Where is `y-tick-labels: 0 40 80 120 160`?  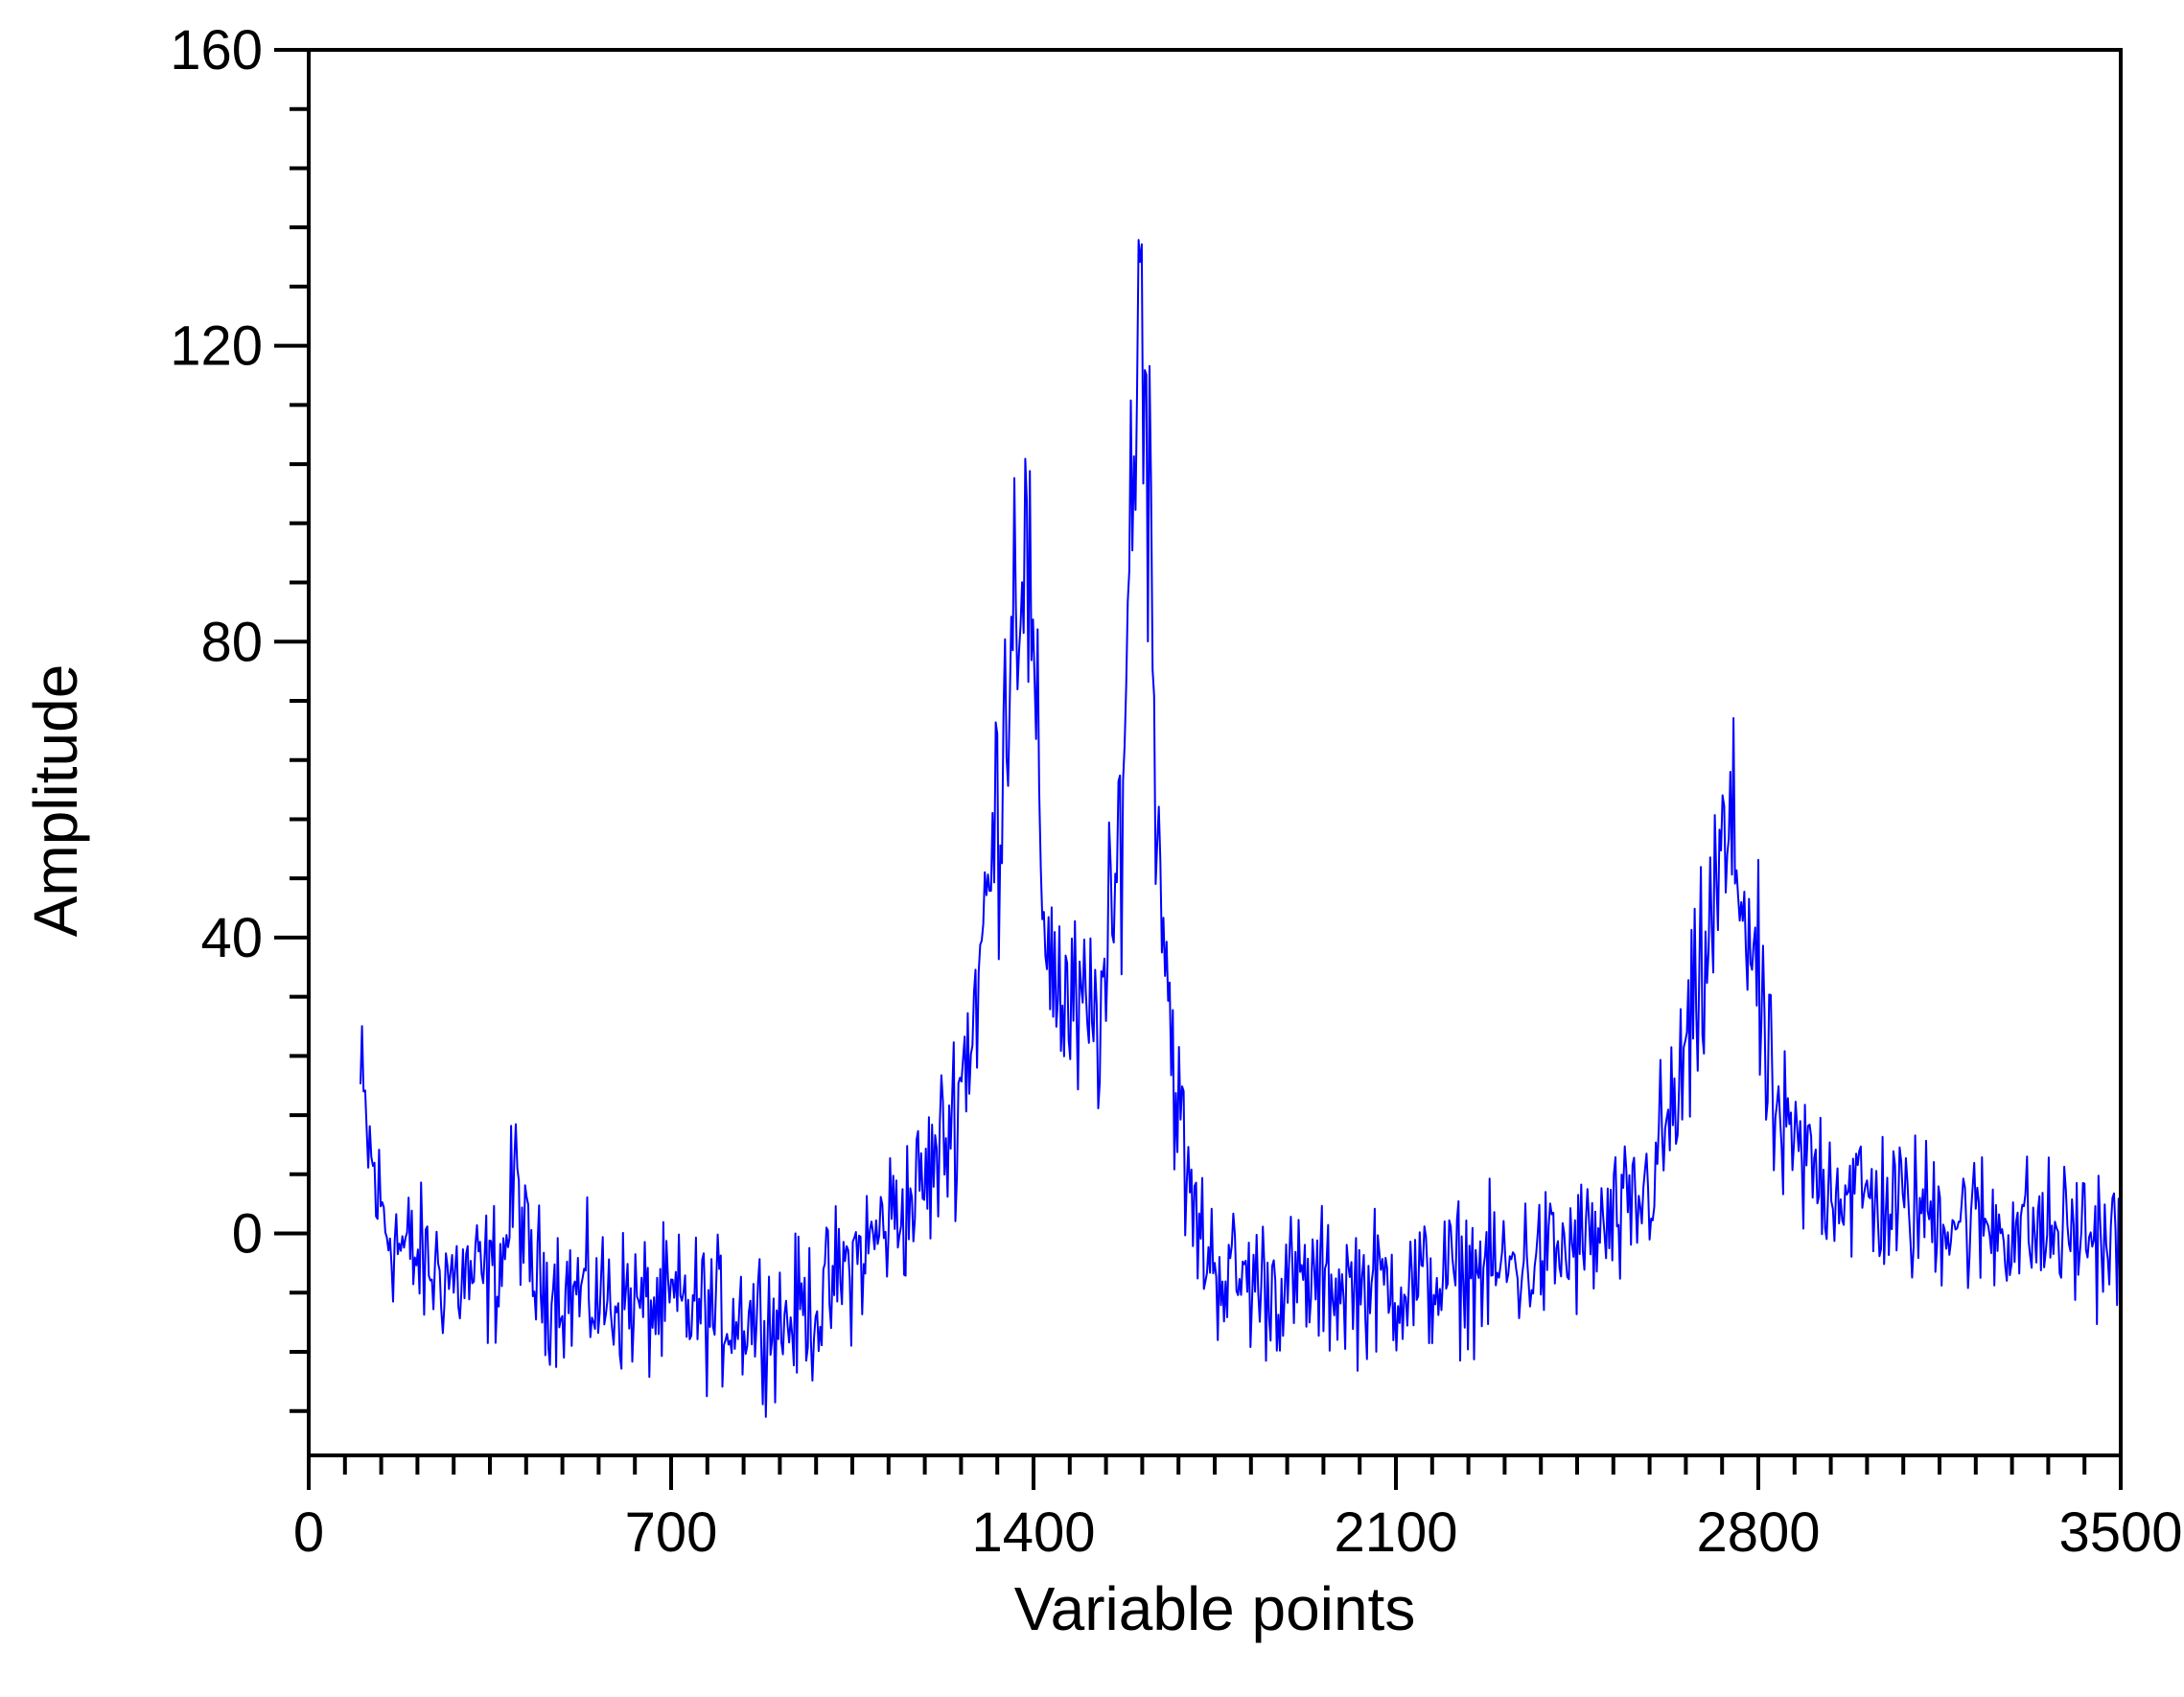 y-tick-labels: 0 40 80 120 160 is located at coordinates (216, 642).